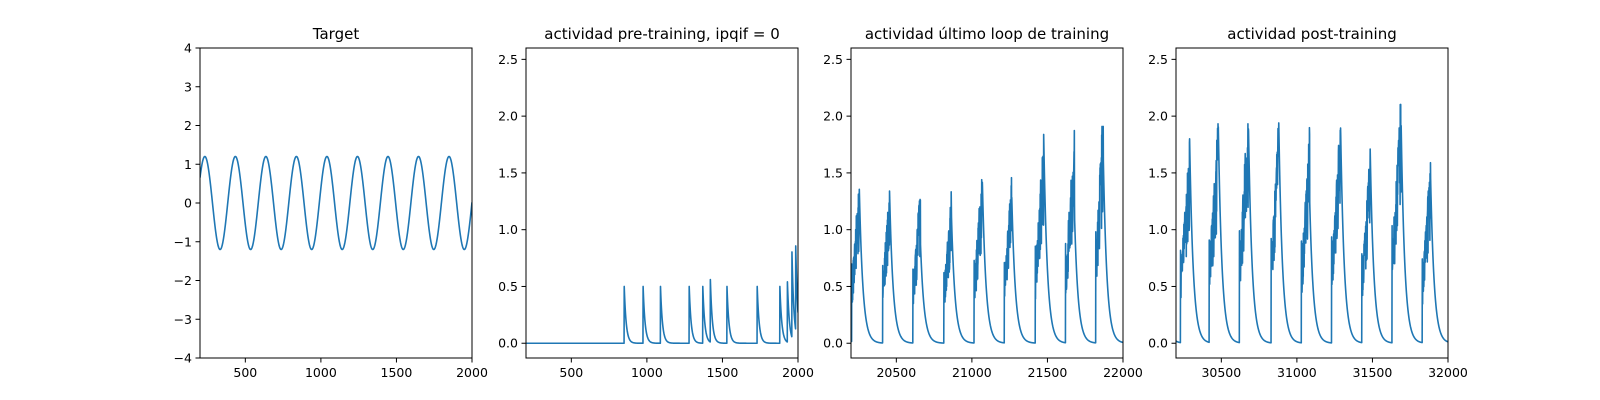 This screenshot has width=1600, height=400. What do you see at coordinates (987, 34) in the screenshot?
I see `panel-title: actividad último loop de training` at bounding box center [987, 34].